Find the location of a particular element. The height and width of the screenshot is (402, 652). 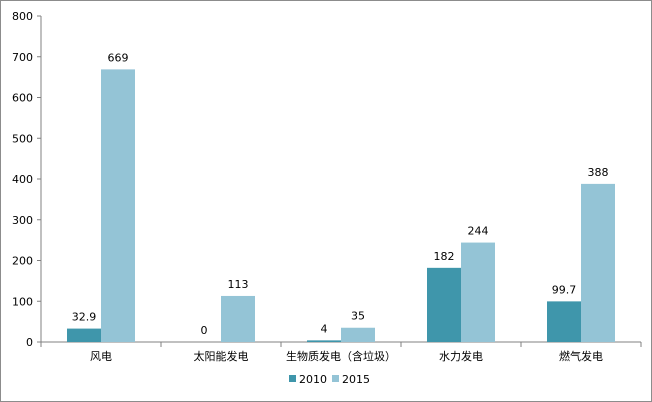

data-label-2015-3: 244 is located at coordinates (478, 231).